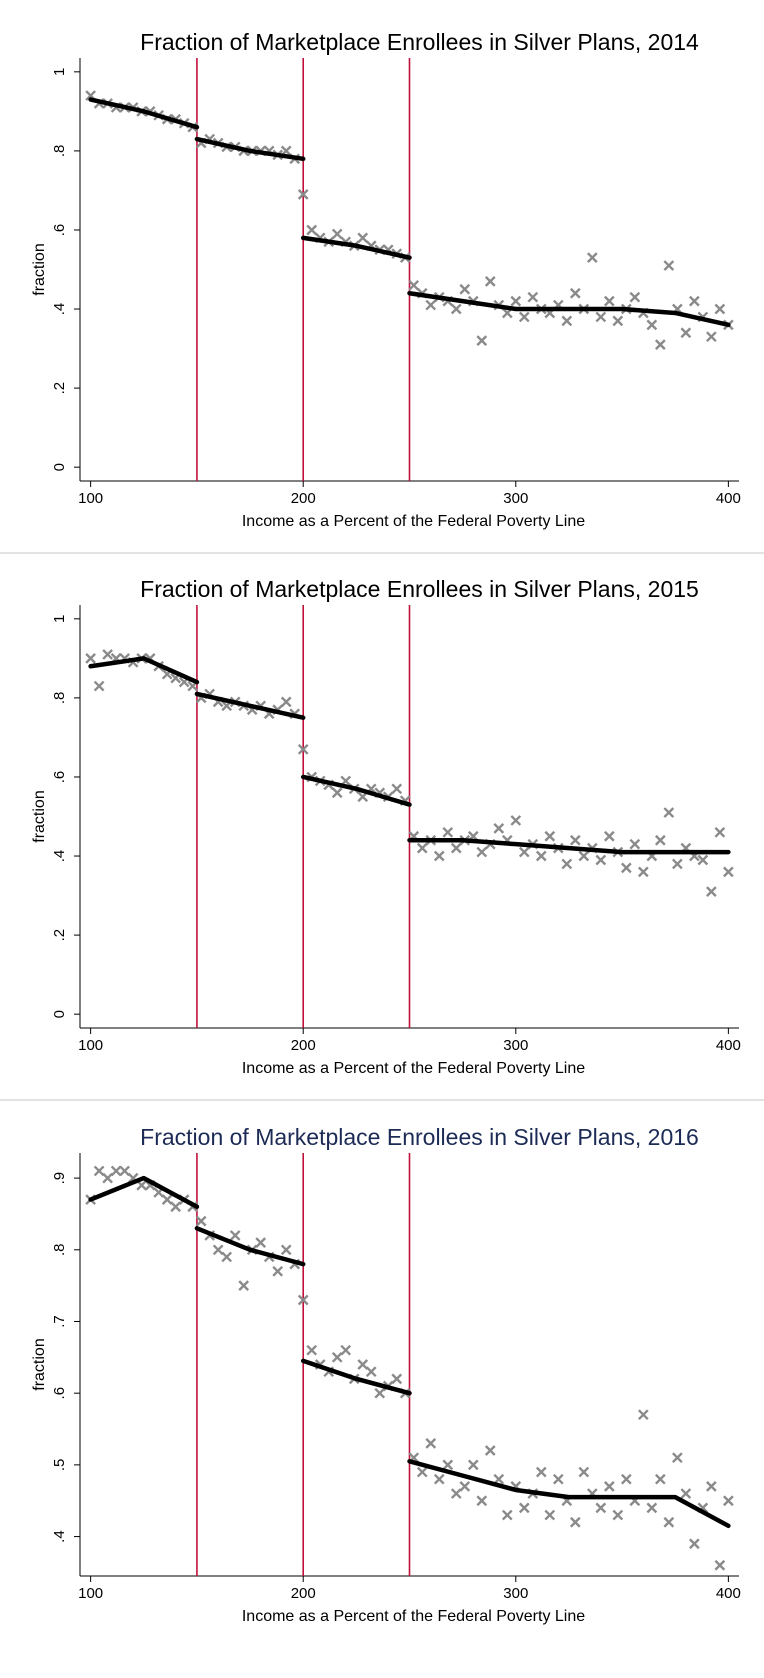 The image size is (764, 1678). Describe the element at coordinates (59, 698) in the screenshot. I see `y-tick-label: .8` at that location.